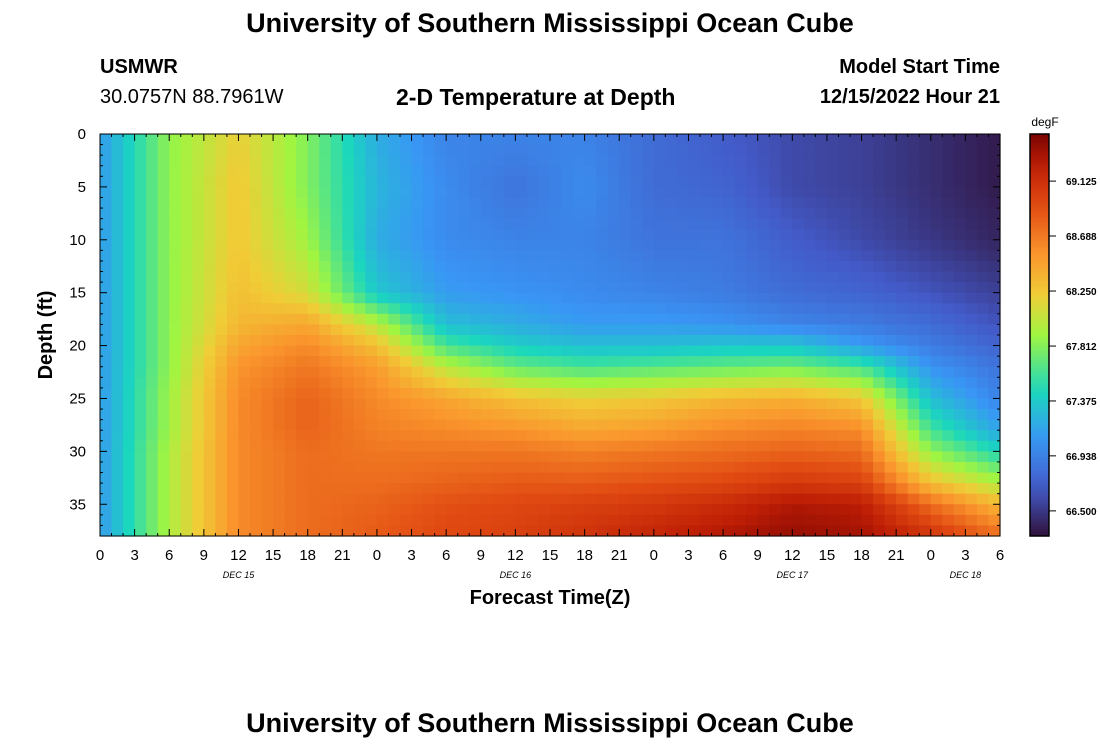 The width and height of the screenshot is (1100, 750). What do you see at coordinates (1081, 402) in the screenshot?
I see `colorbar-tick-label: 67.375` at bounding box center [1081, 402].